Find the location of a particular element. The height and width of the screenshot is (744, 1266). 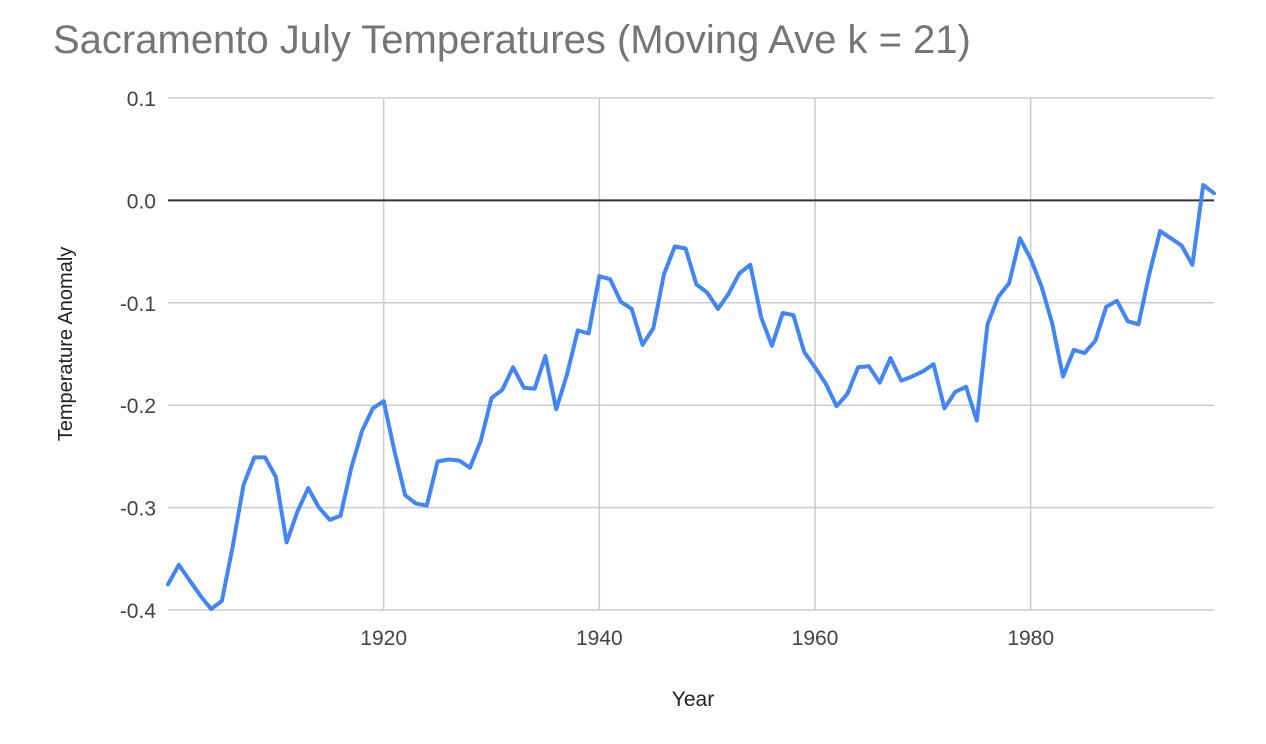

y-tick-label: -0.3 is located at coordinates (138, 509).